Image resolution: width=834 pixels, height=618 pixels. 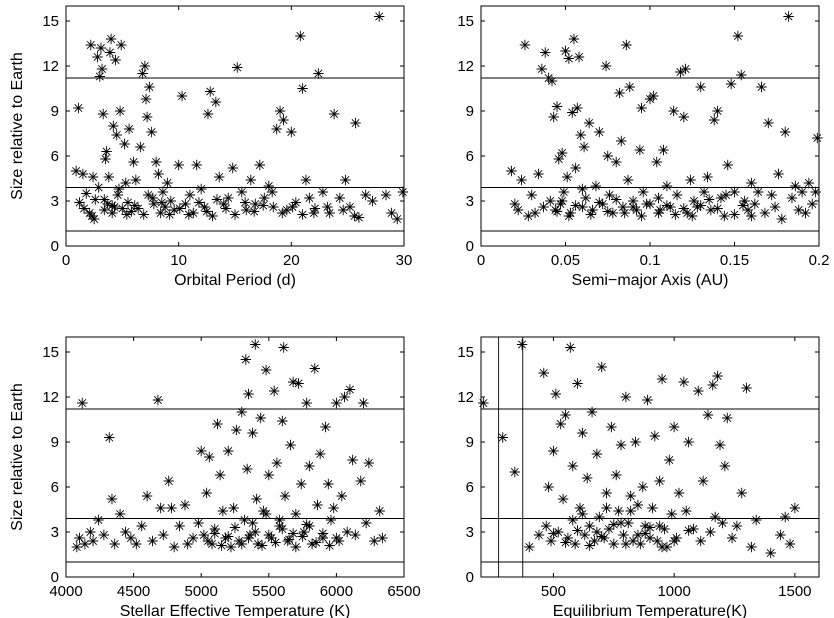 What do you see at coordinates (470, 156) in the screenshot?
I see `y-tick-label: 6` at bounding box center [470, 156].